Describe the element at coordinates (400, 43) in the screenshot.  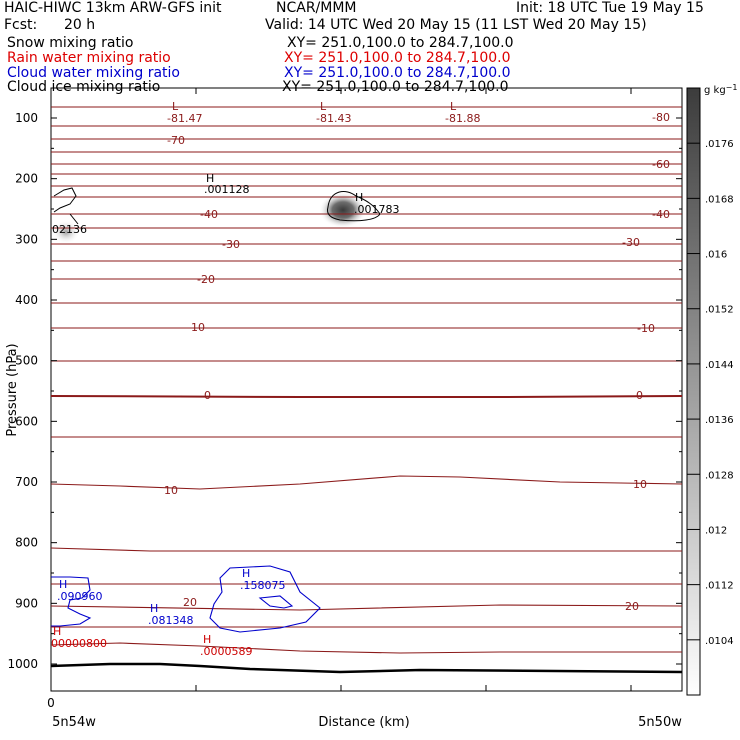
I see `field-snow-xy: XY= 251.0,100.0 to 284.7,100.0` at that location.